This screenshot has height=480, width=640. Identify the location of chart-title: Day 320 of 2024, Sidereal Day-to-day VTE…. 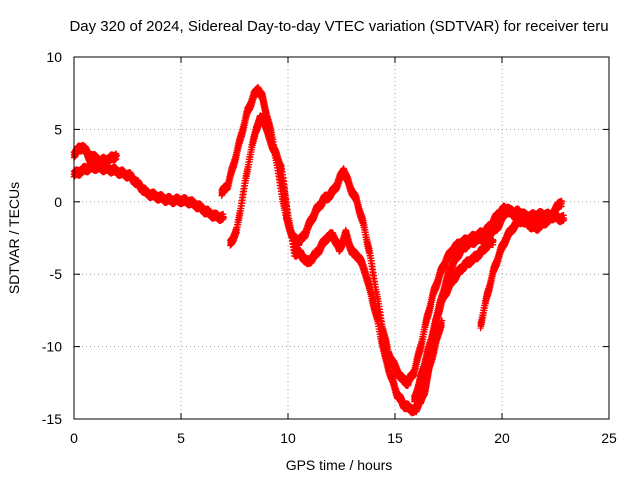
(338, 26).